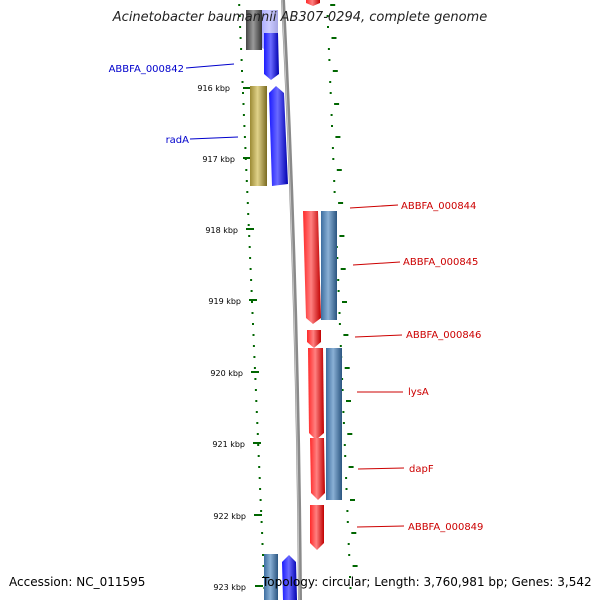  What do you see at coordinates (237, 516) in the screenshot?
I see `tick-922: 922 kbp` at bounding box center [237, 516].